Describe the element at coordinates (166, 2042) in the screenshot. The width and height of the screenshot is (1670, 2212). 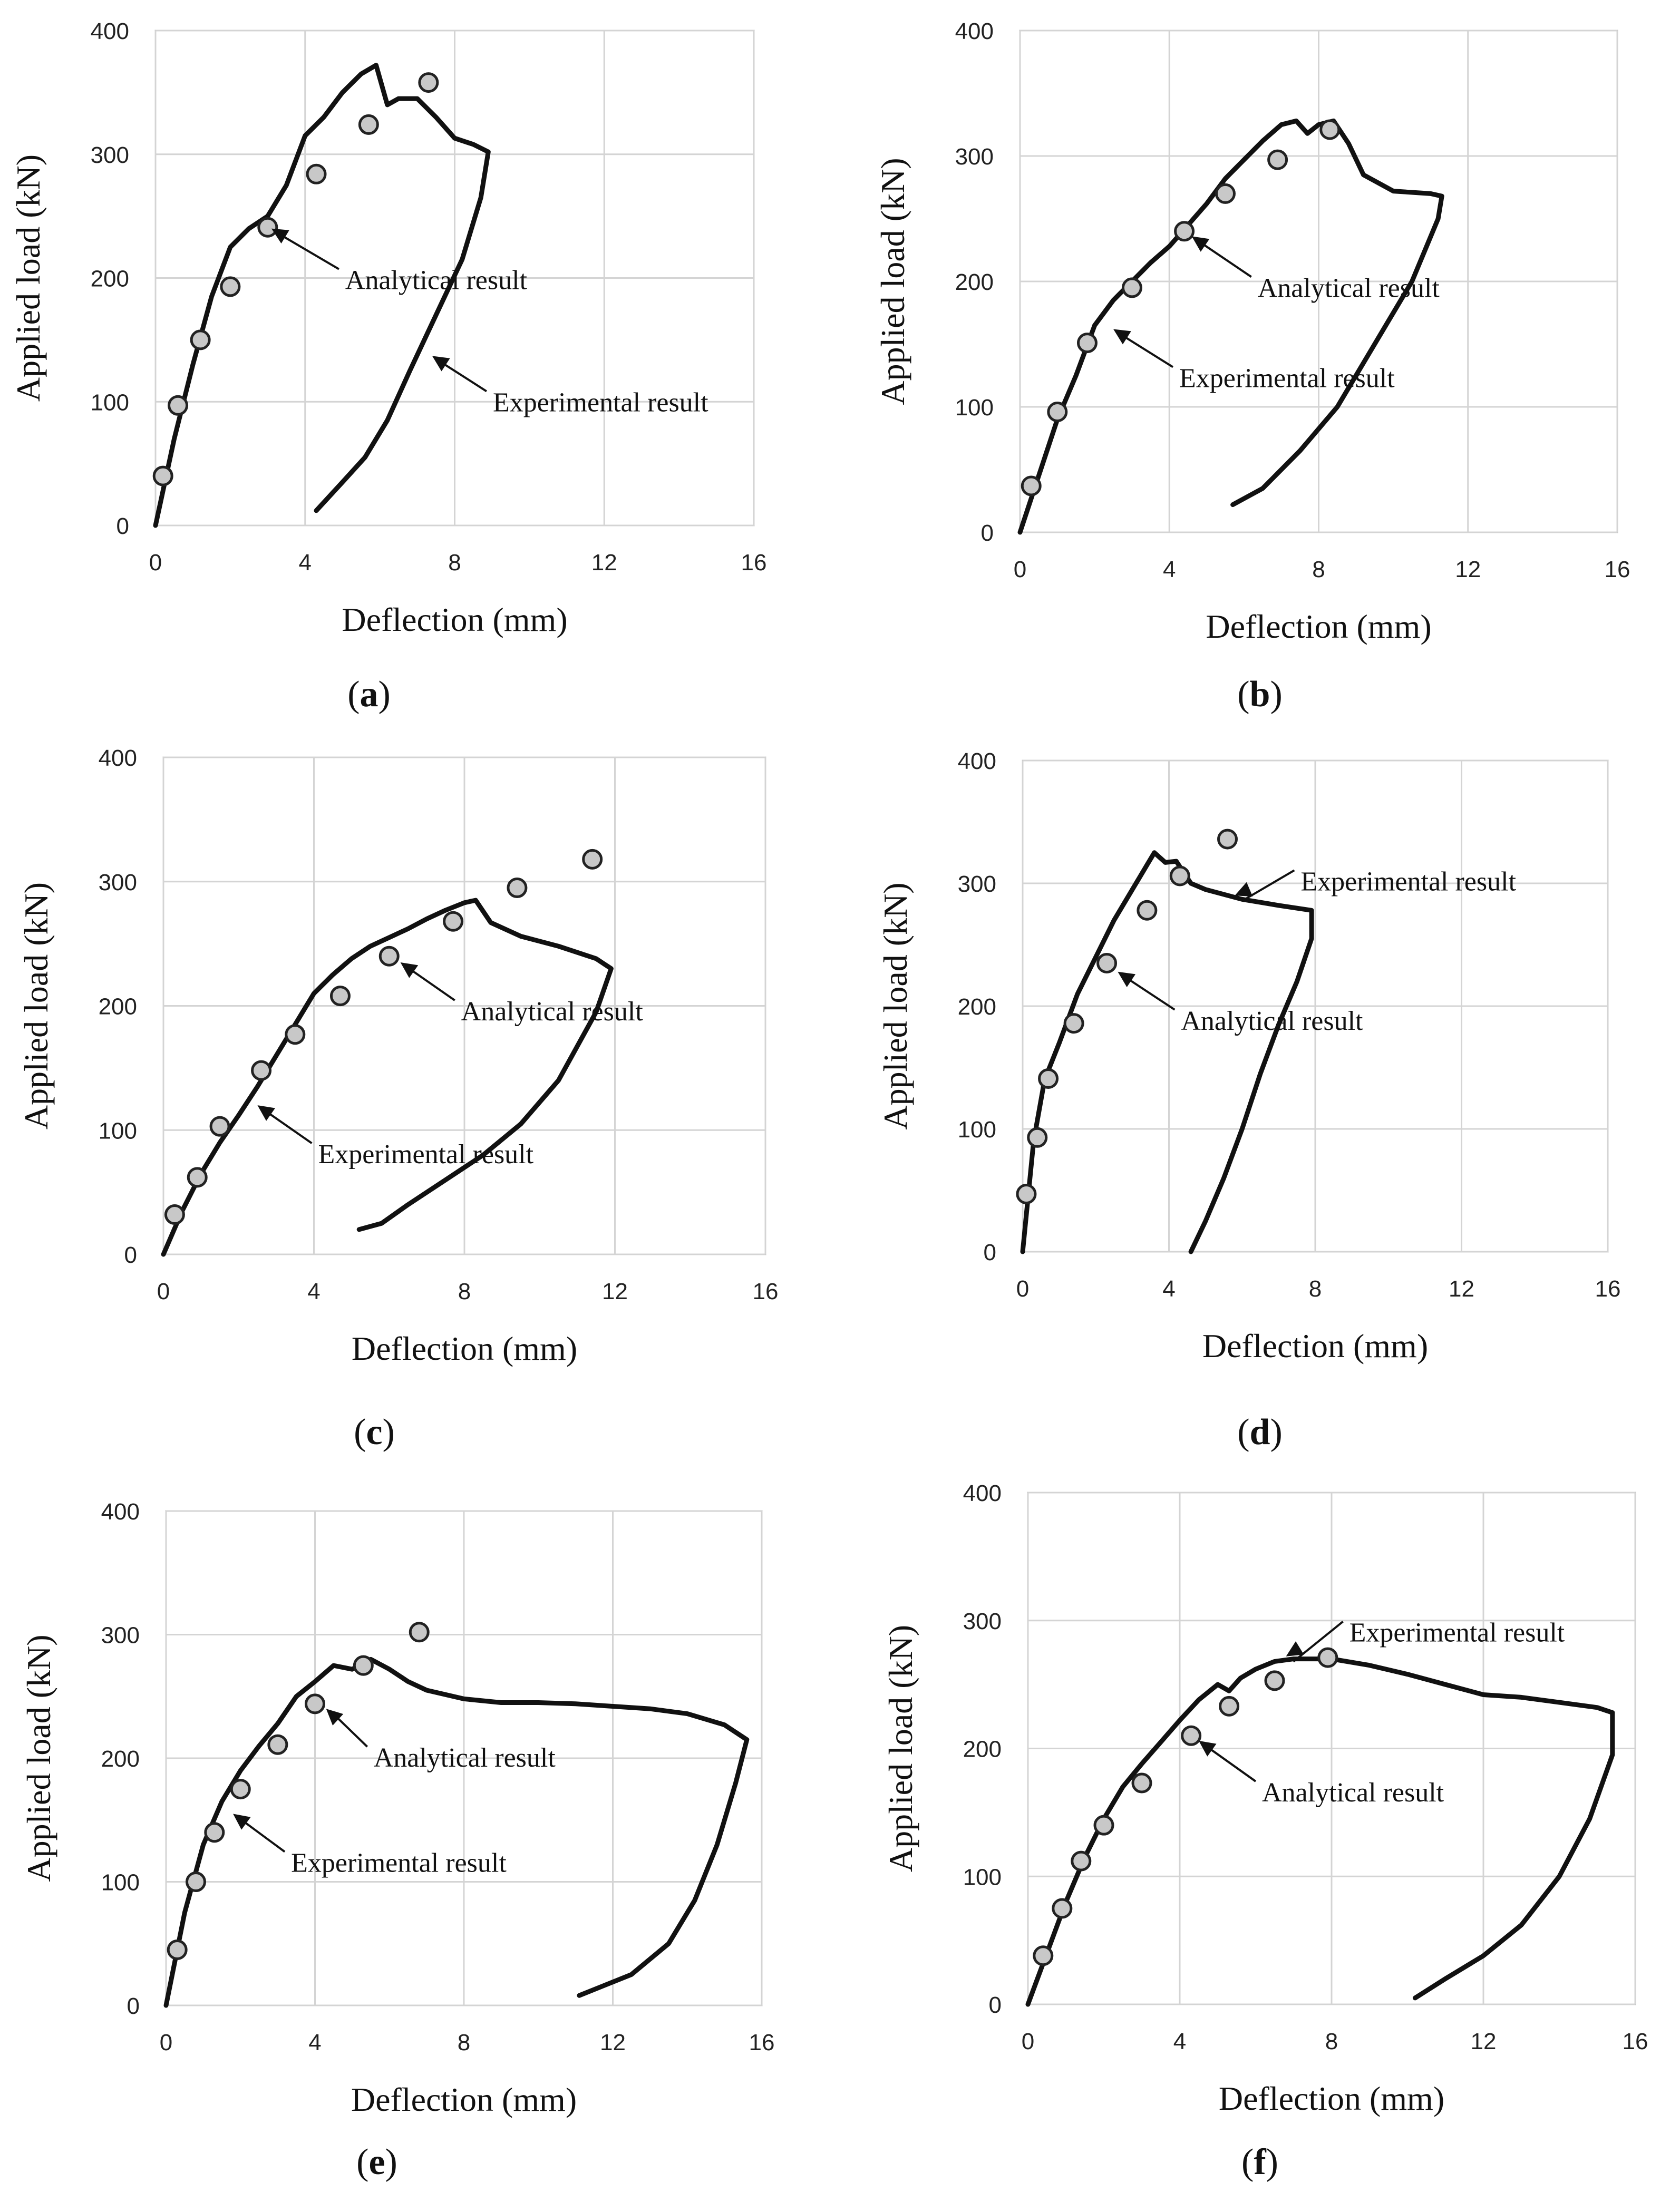
I see `x-tick-label: 0` at that location.